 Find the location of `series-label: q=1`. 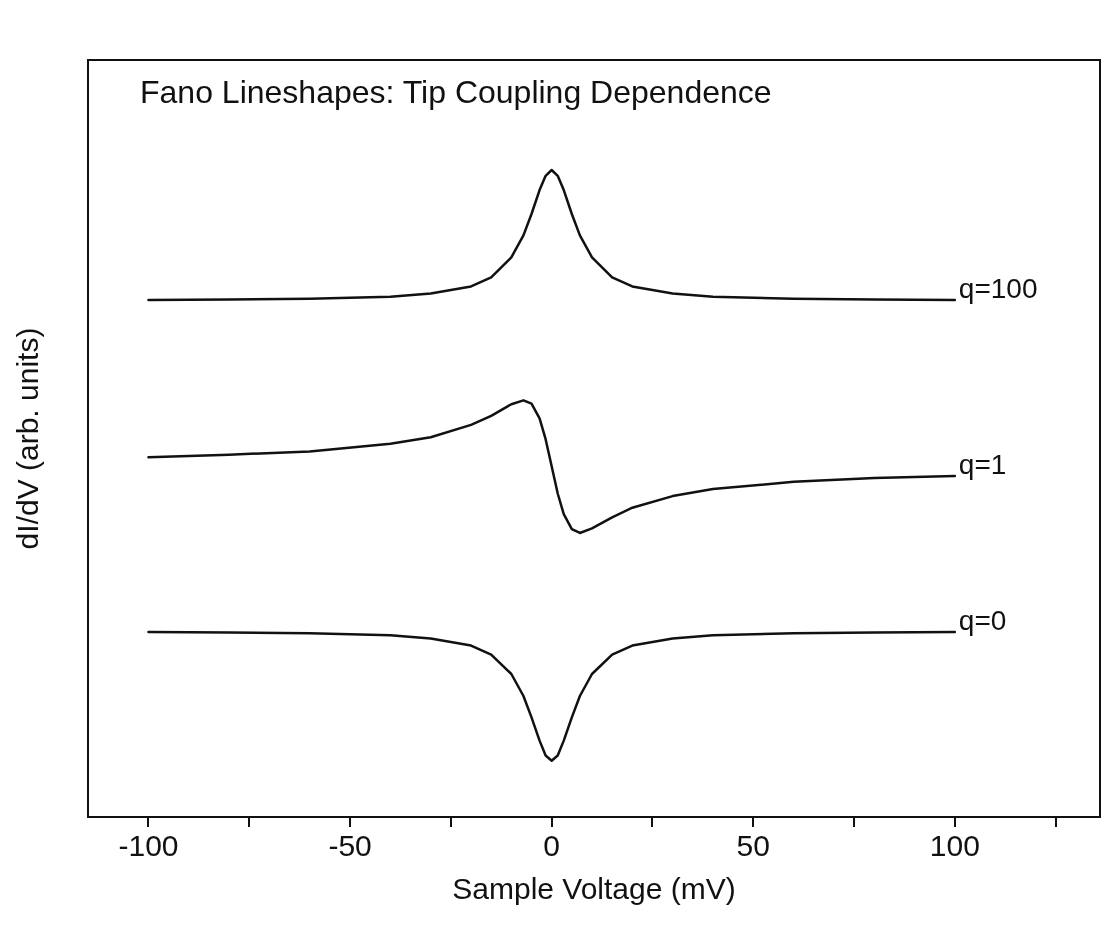

series-label: q=1 is located at coordinates (982, 464).